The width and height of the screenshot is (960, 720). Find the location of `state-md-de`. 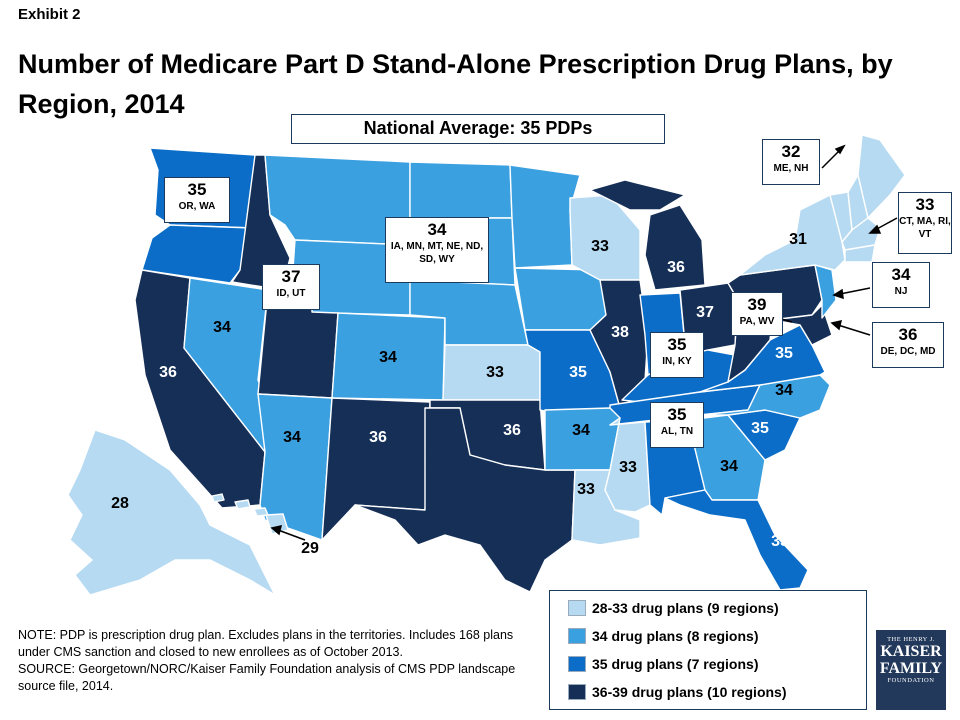

state-md-de is located at coordinates (802, 325).